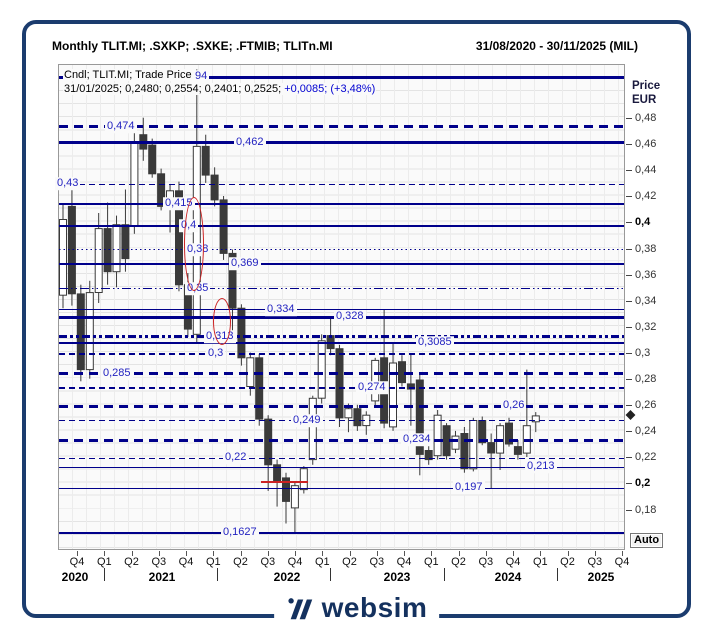 The image size is (713, 641). Describe the element at coordinates (341, 264) in the screenshot. I see `price-level-line-0,369` at that location.